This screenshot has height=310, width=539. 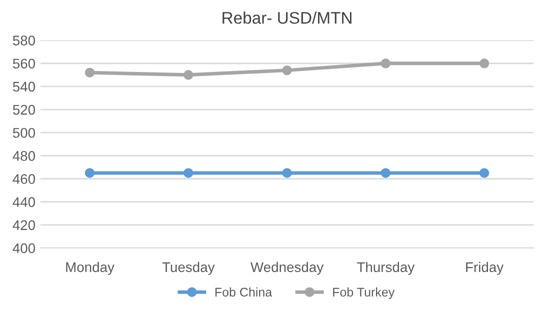 I want to click on y-tick-label: 420, so click(x=24, y=225).